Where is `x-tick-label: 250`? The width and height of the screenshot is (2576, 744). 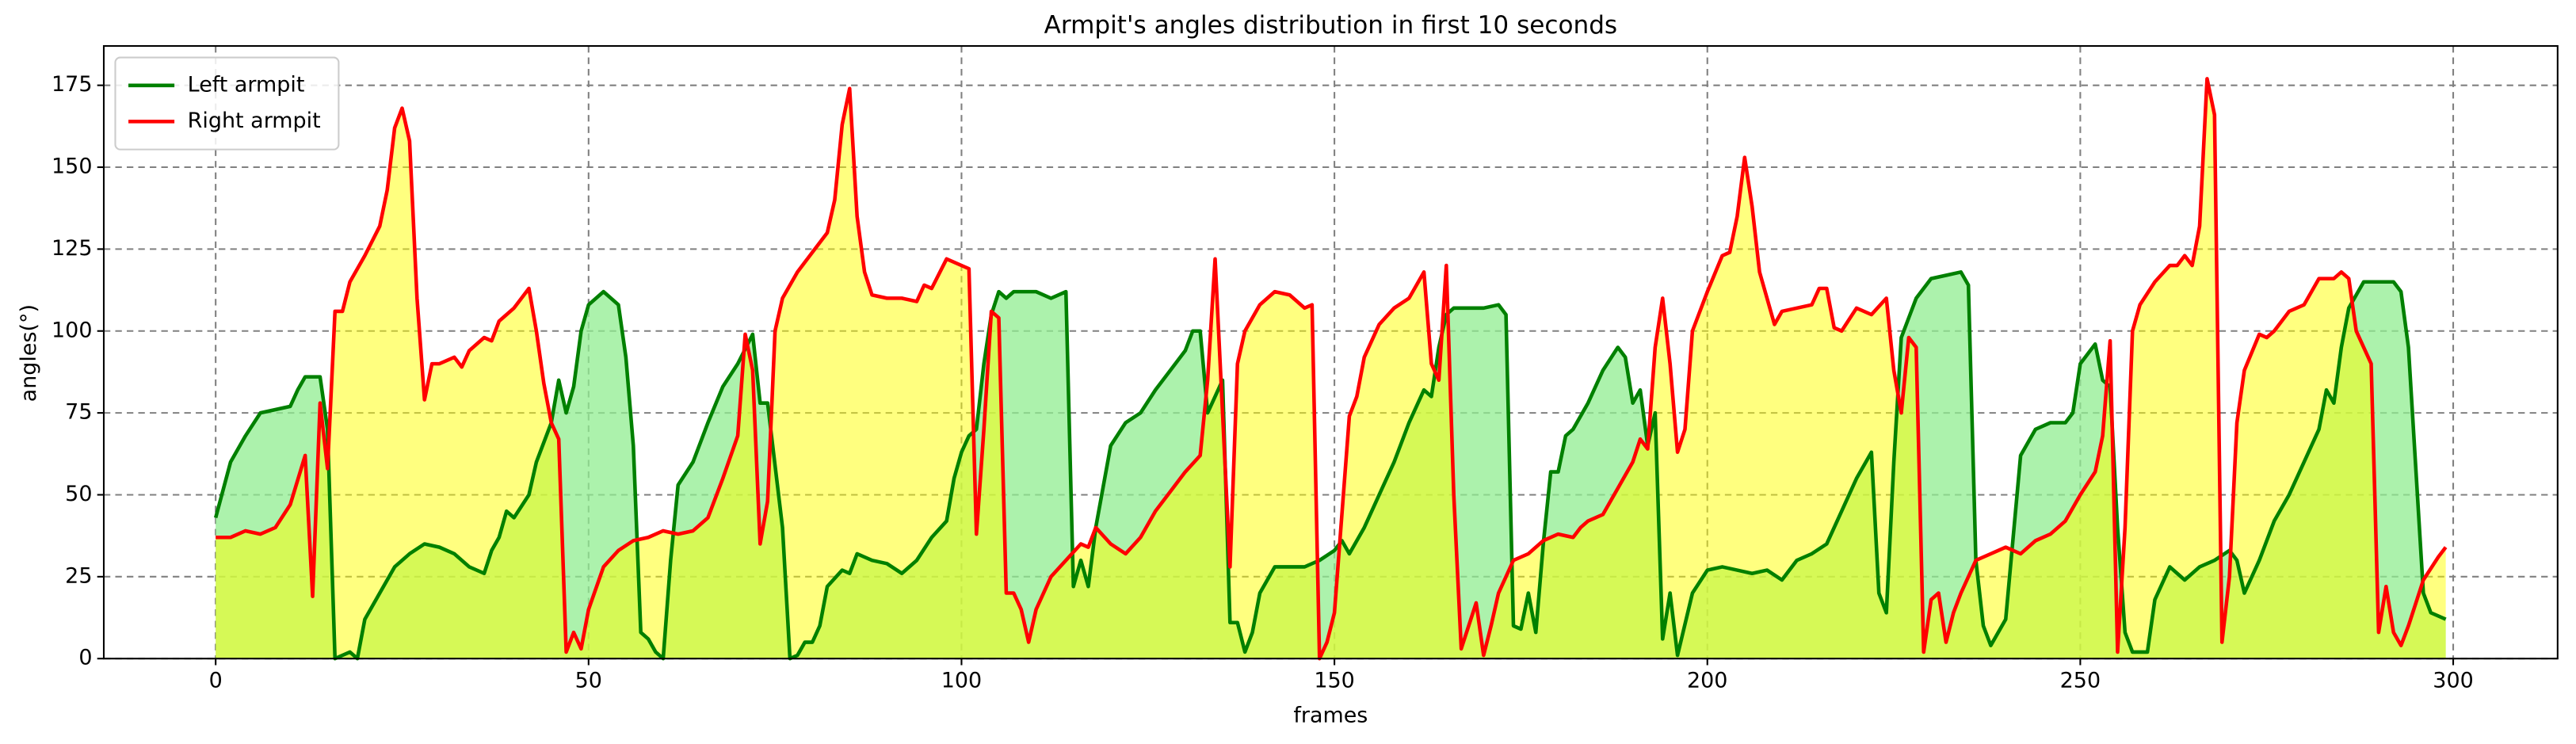 x-tick-label: 250 is located at coordinates (2080, 681).